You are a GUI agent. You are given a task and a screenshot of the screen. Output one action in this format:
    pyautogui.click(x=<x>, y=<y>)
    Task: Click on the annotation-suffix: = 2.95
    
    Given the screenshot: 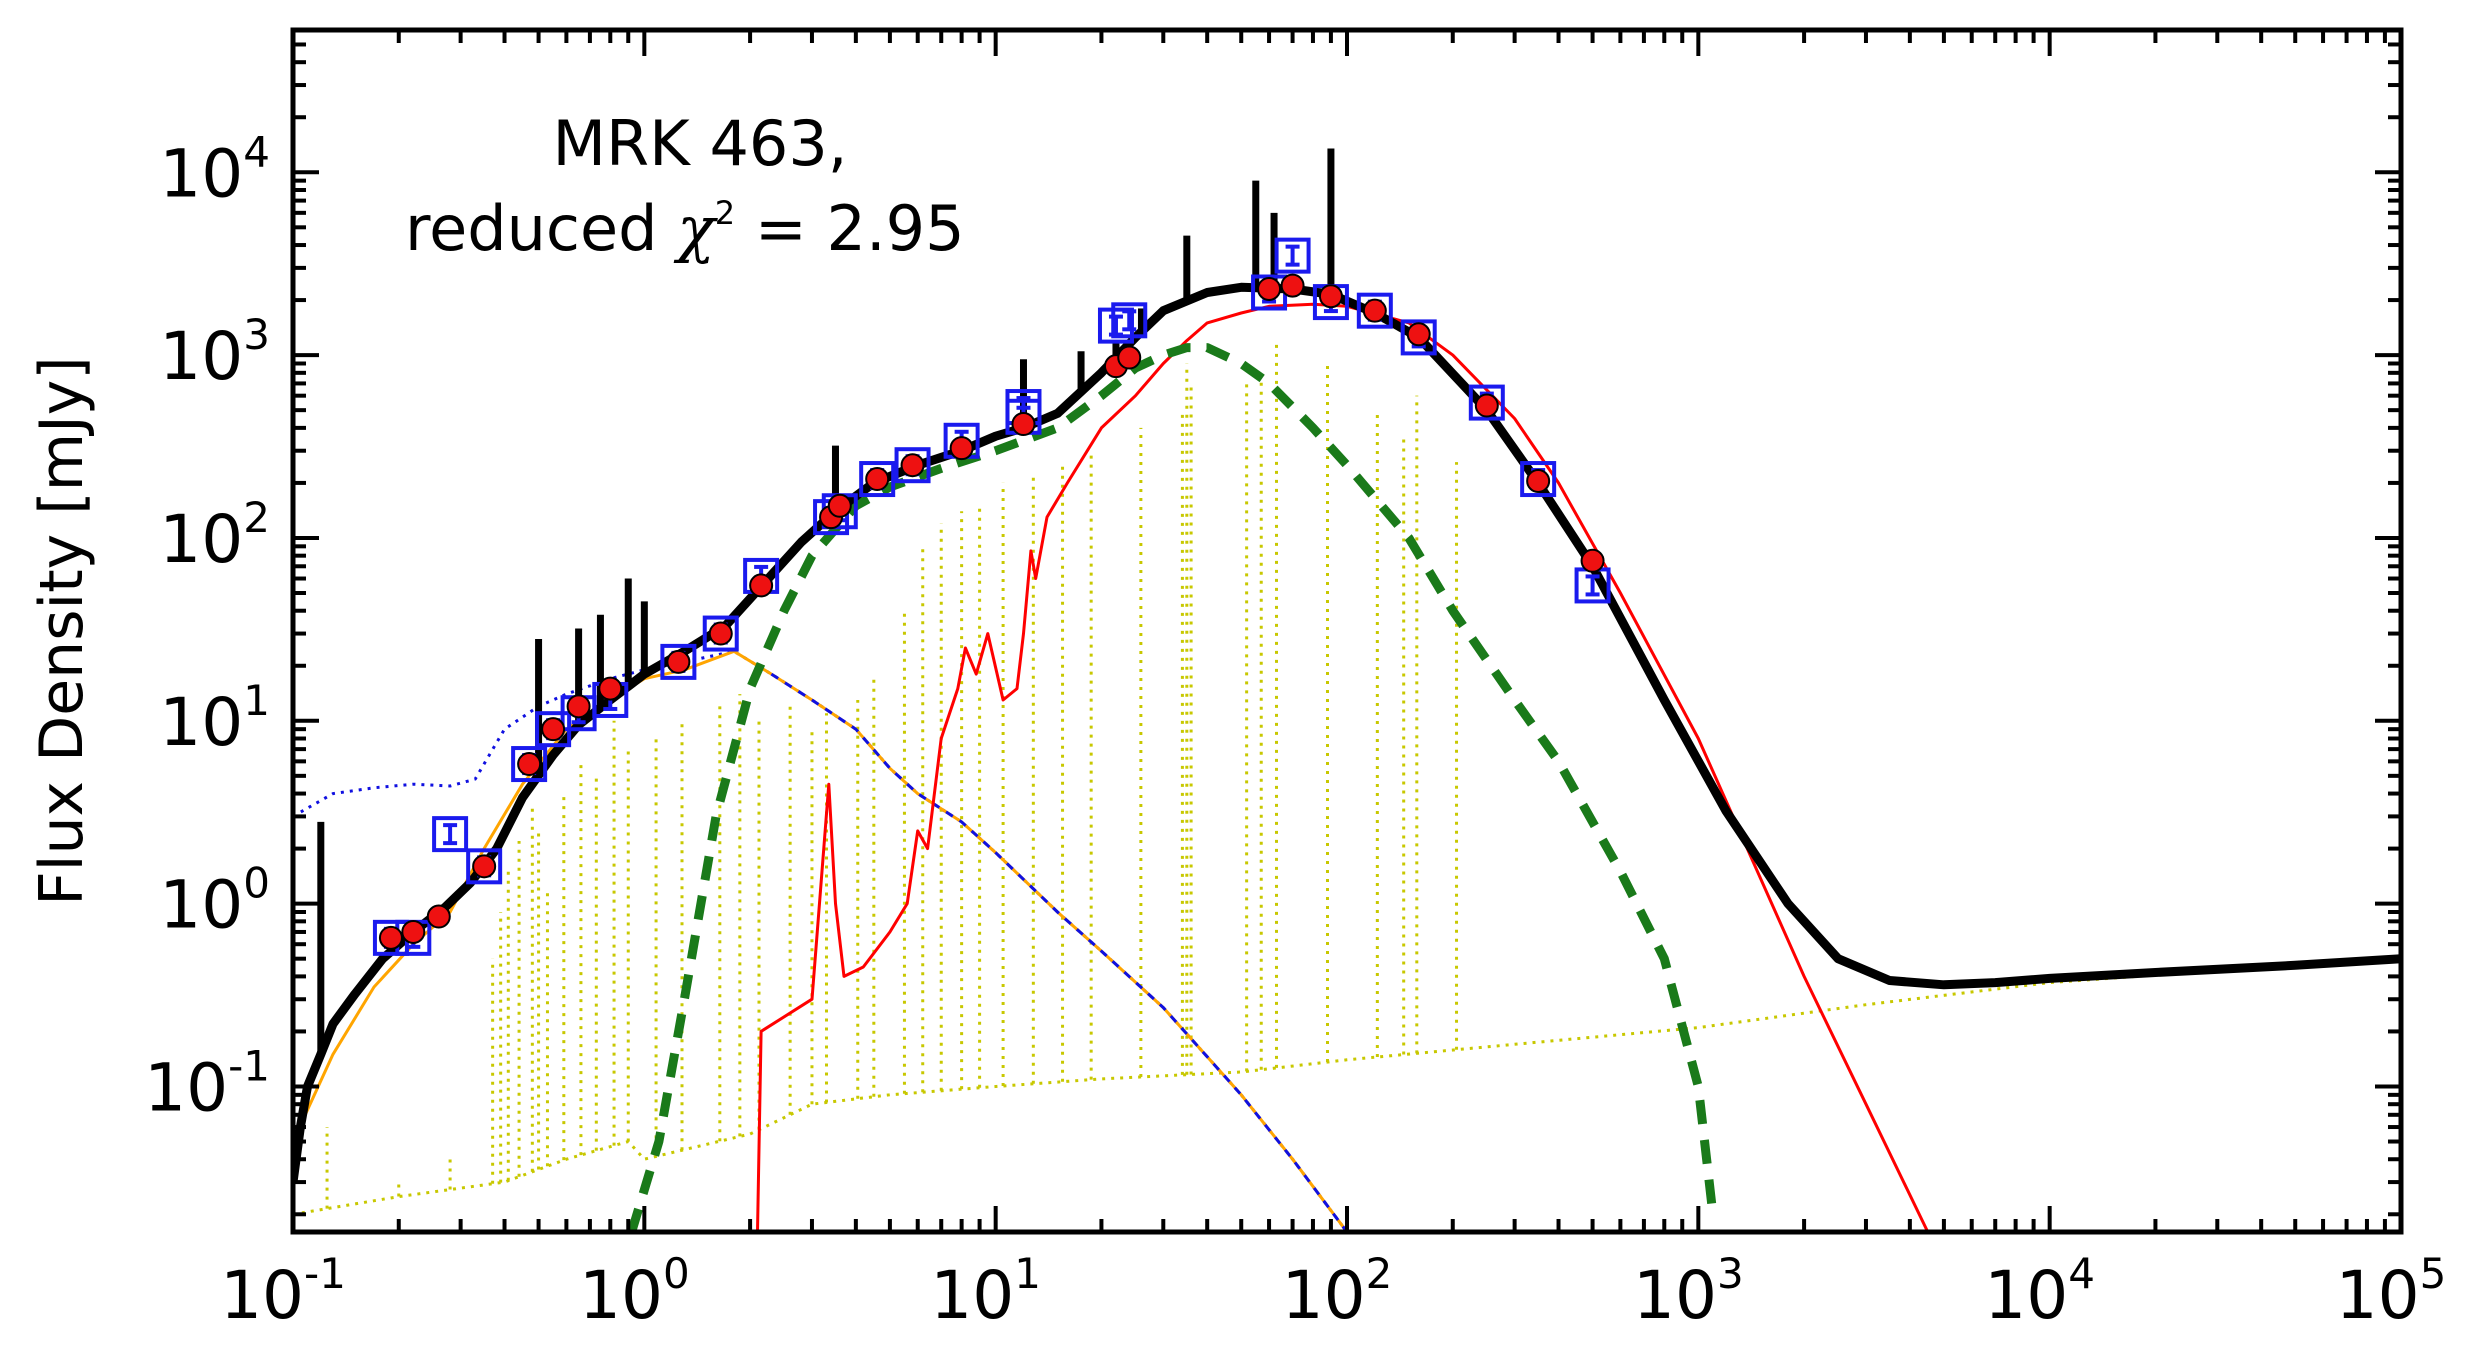 What is the action you would take?
    pyautogui.click(x=849, y=228)
    